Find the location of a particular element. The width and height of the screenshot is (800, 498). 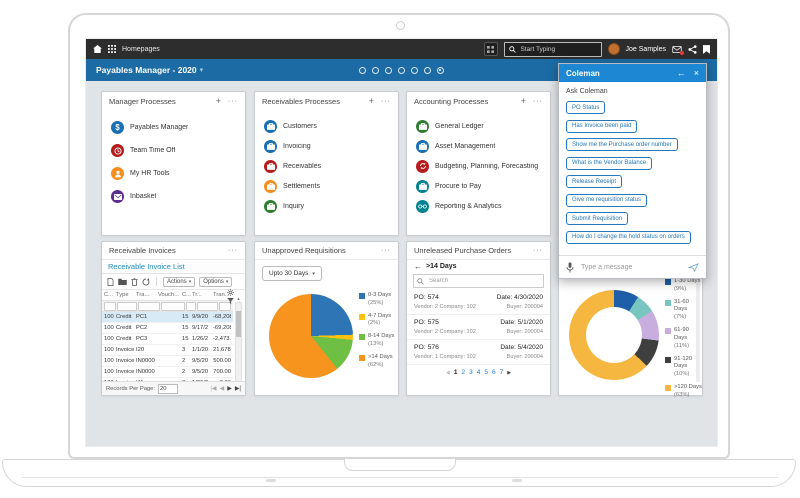

scrollbar-thumb is located at coordinates (238, 324).